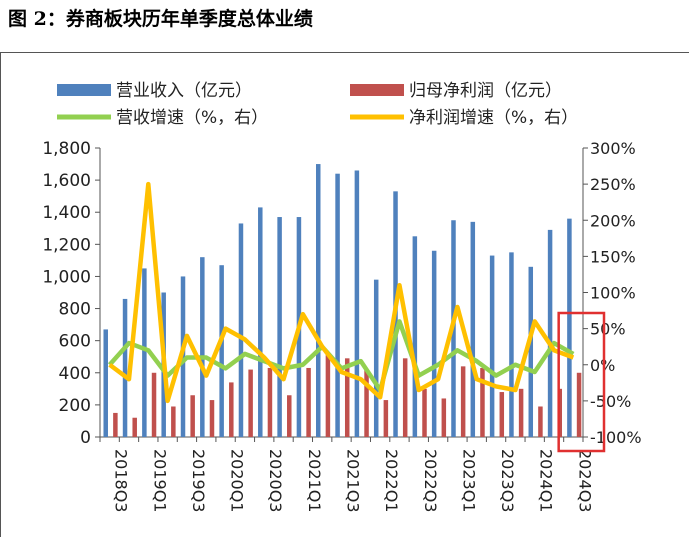 Image resolution: width=689 pixels, height=537 pixels. I want to click on legend-swatch-net-profit, so click(377, 90).